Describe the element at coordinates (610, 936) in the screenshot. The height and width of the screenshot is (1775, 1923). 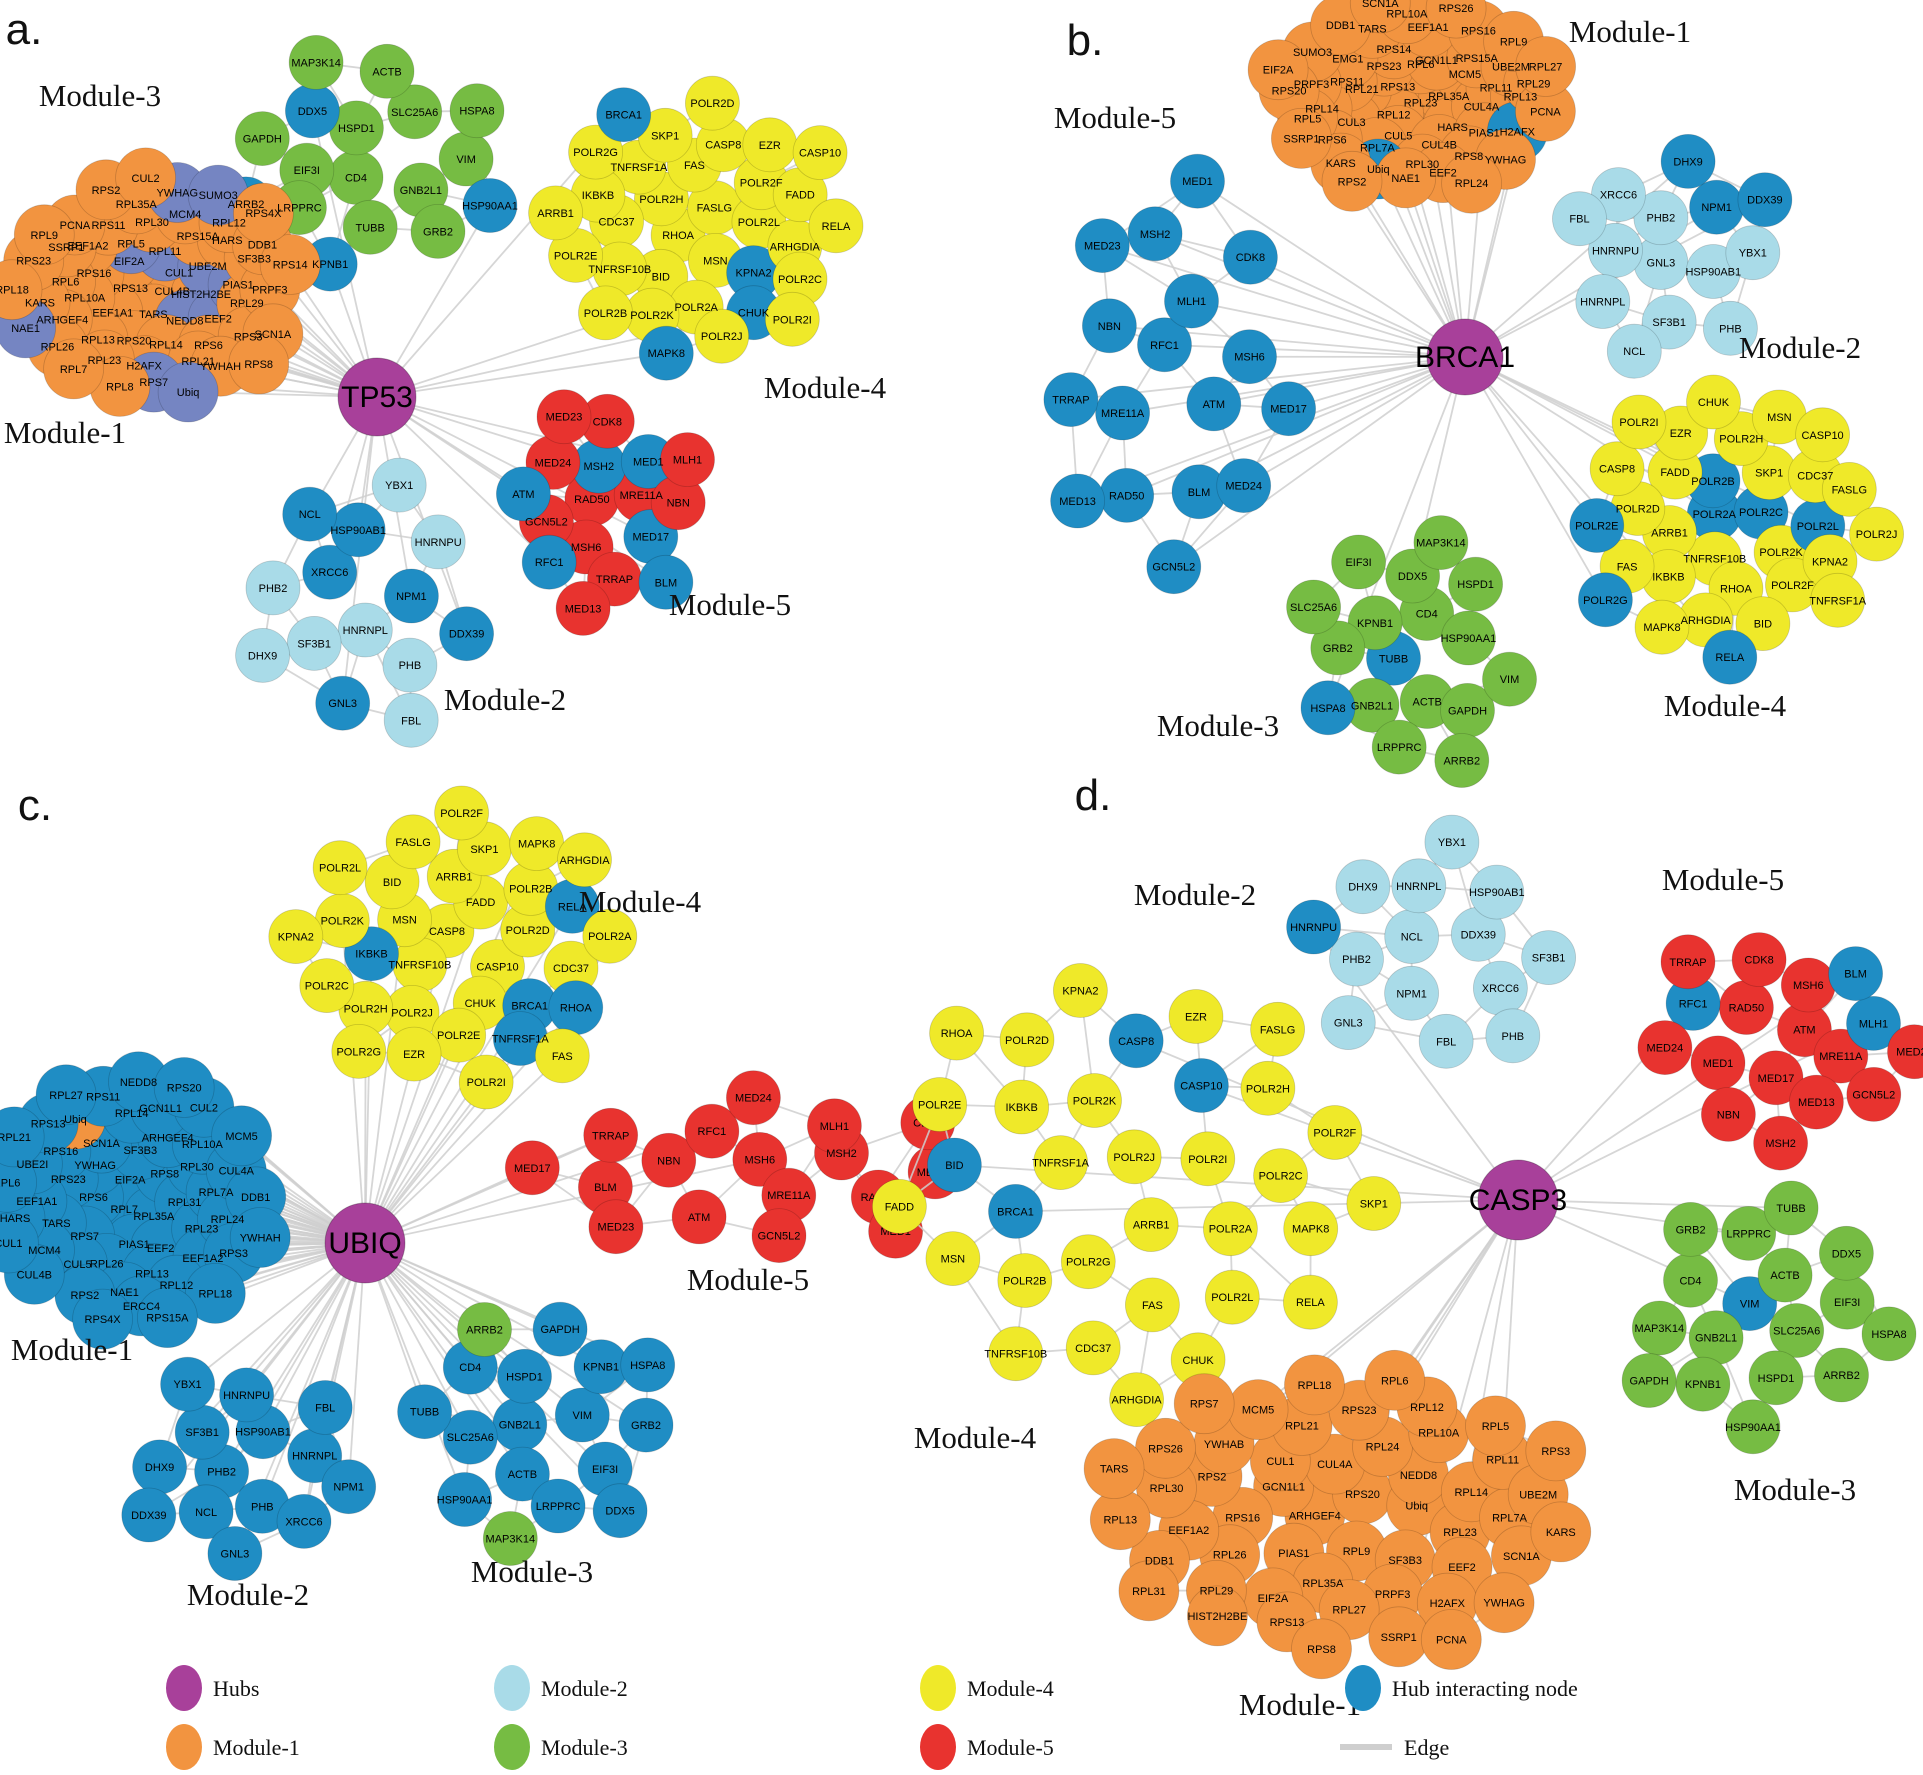
I see `node-POLR2A` at that location.